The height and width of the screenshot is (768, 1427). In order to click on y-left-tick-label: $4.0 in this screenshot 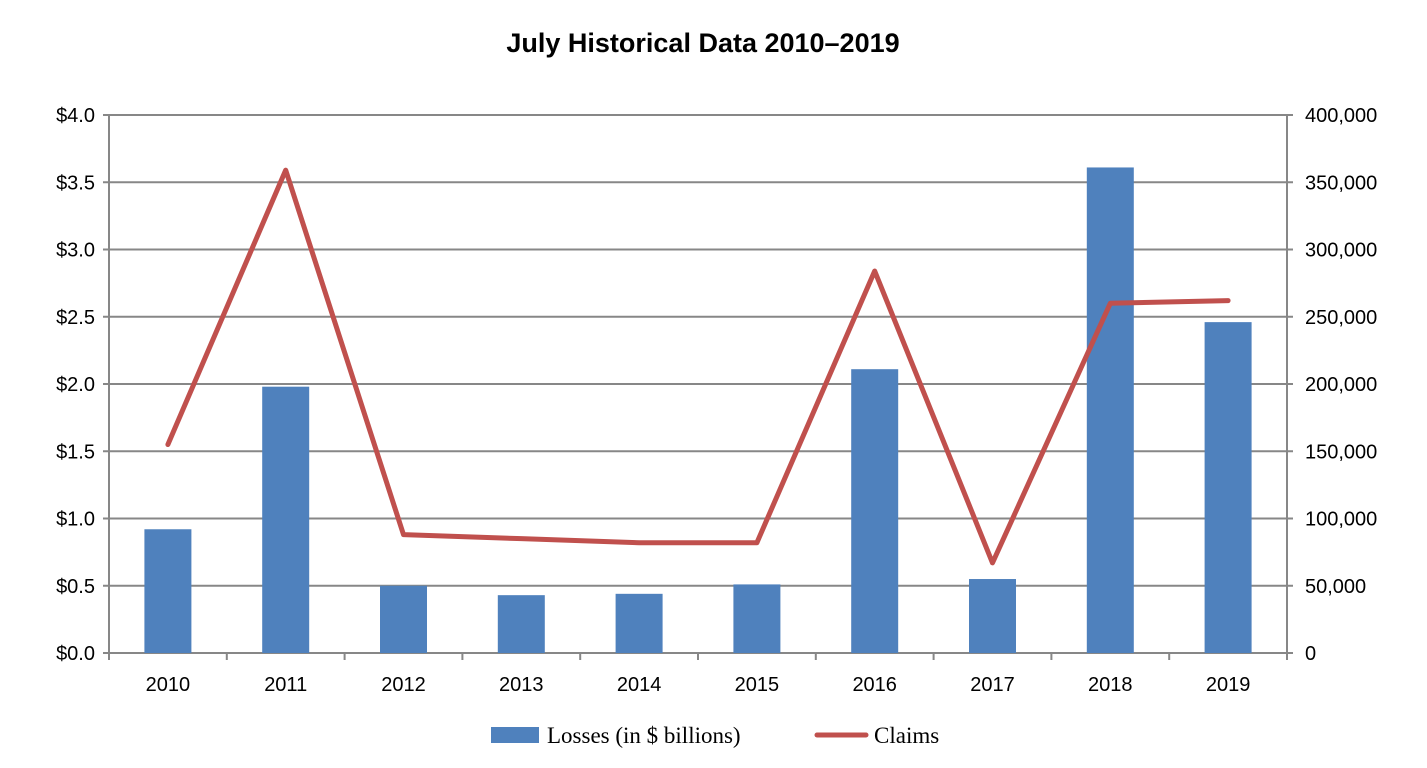, I will do `click(75, 116)`.